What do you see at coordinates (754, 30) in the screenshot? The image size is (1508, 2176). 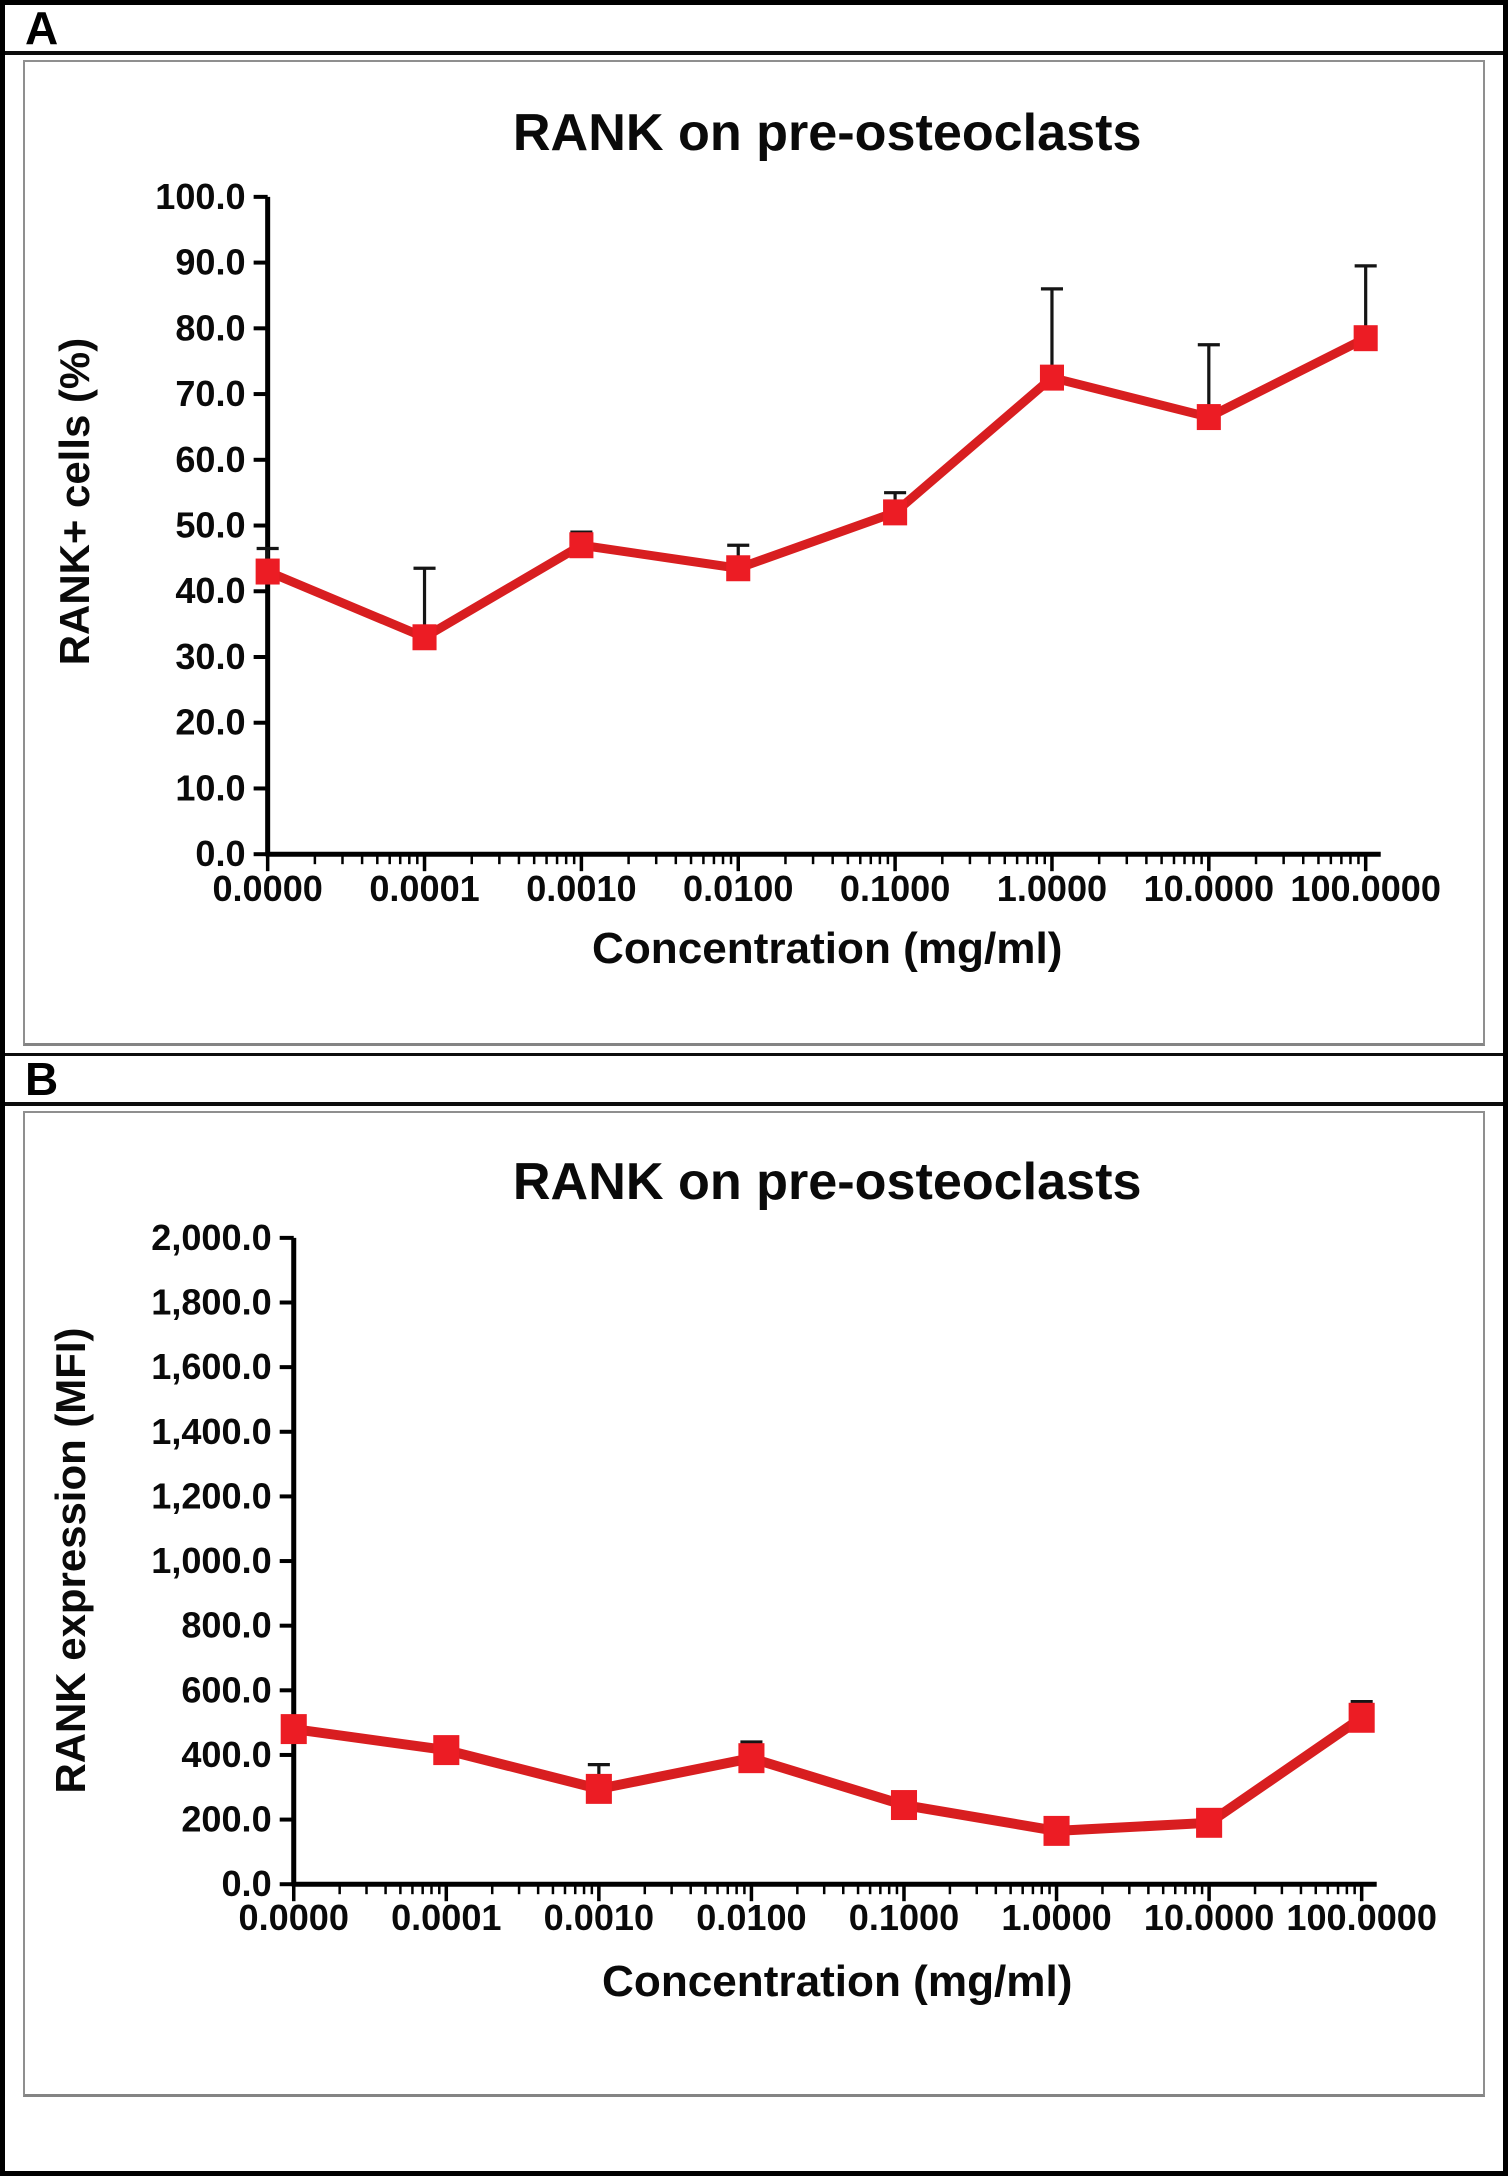 I see `panel-a-header: A` at bounding box center [754, 30].